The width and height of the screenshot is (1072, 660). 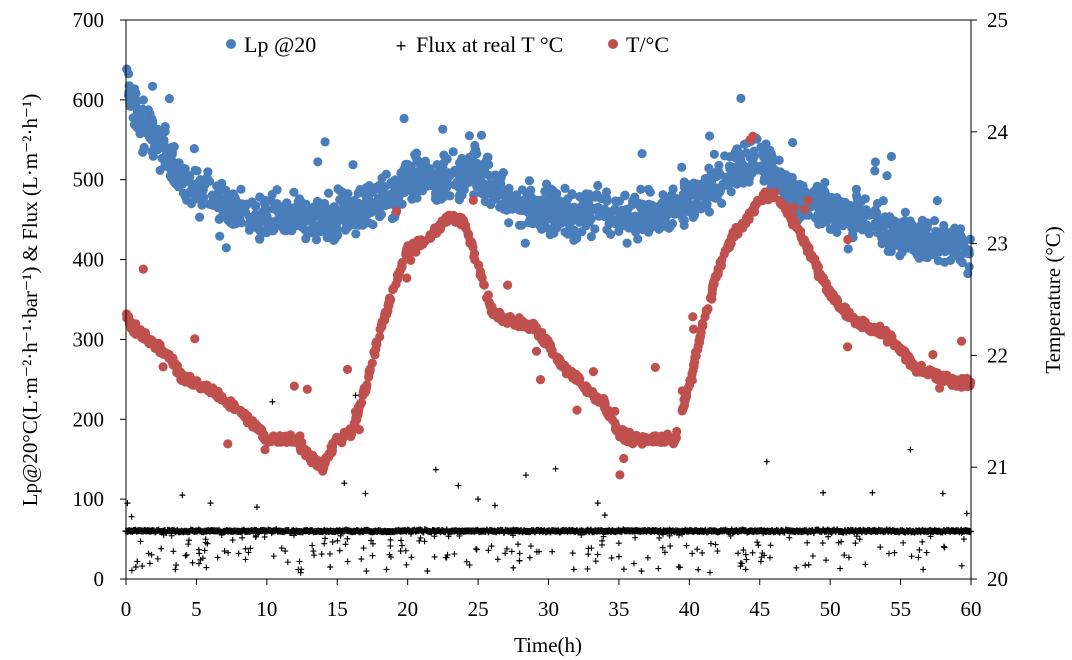 I want to click on y-left-tick-label: 0, so click(x=99, y=579).